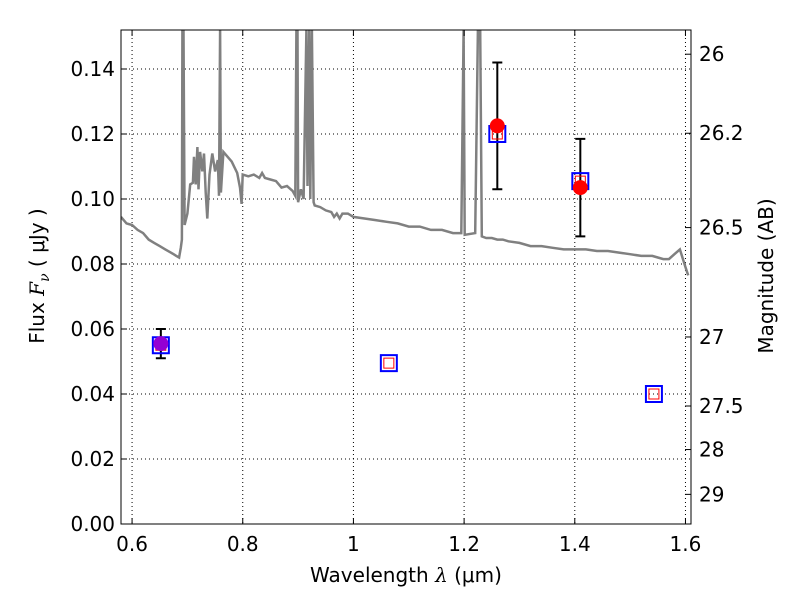 The image size is (800, 600). What do you see at coordinates (575, 544) in the screenshot?
I see `x-tick-label: 1.4` at bounding box center [575, 544].